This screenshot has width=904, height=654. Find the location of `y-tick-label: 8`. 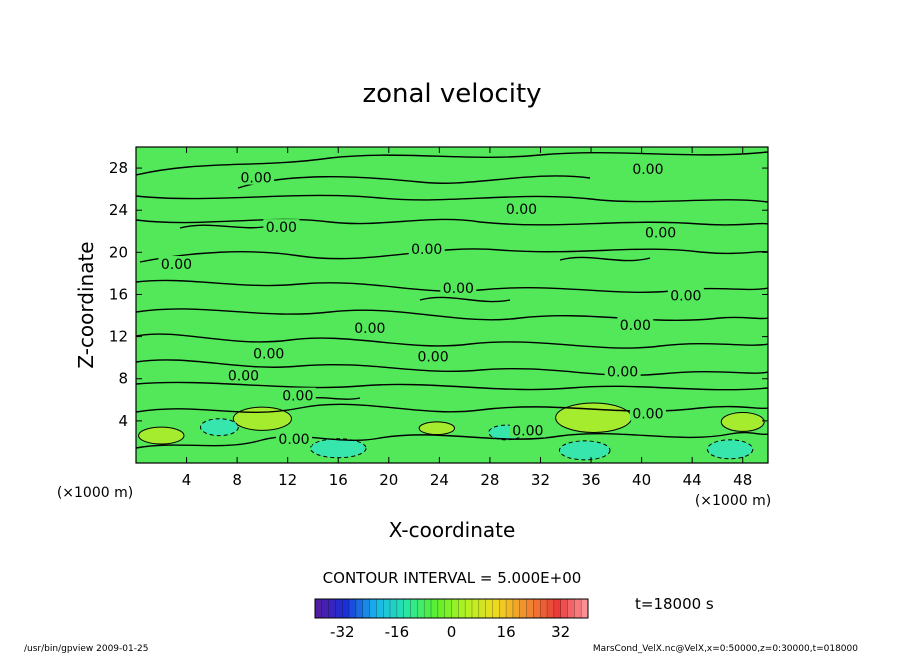

y-tick-label: 8 is located at coordinates (123, 379).